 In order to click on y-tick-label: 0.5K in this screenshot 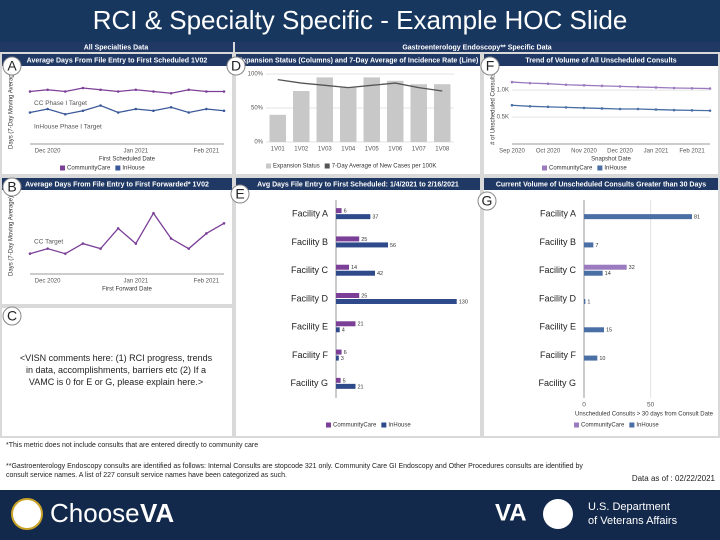, I will do `click(503, 118)`.